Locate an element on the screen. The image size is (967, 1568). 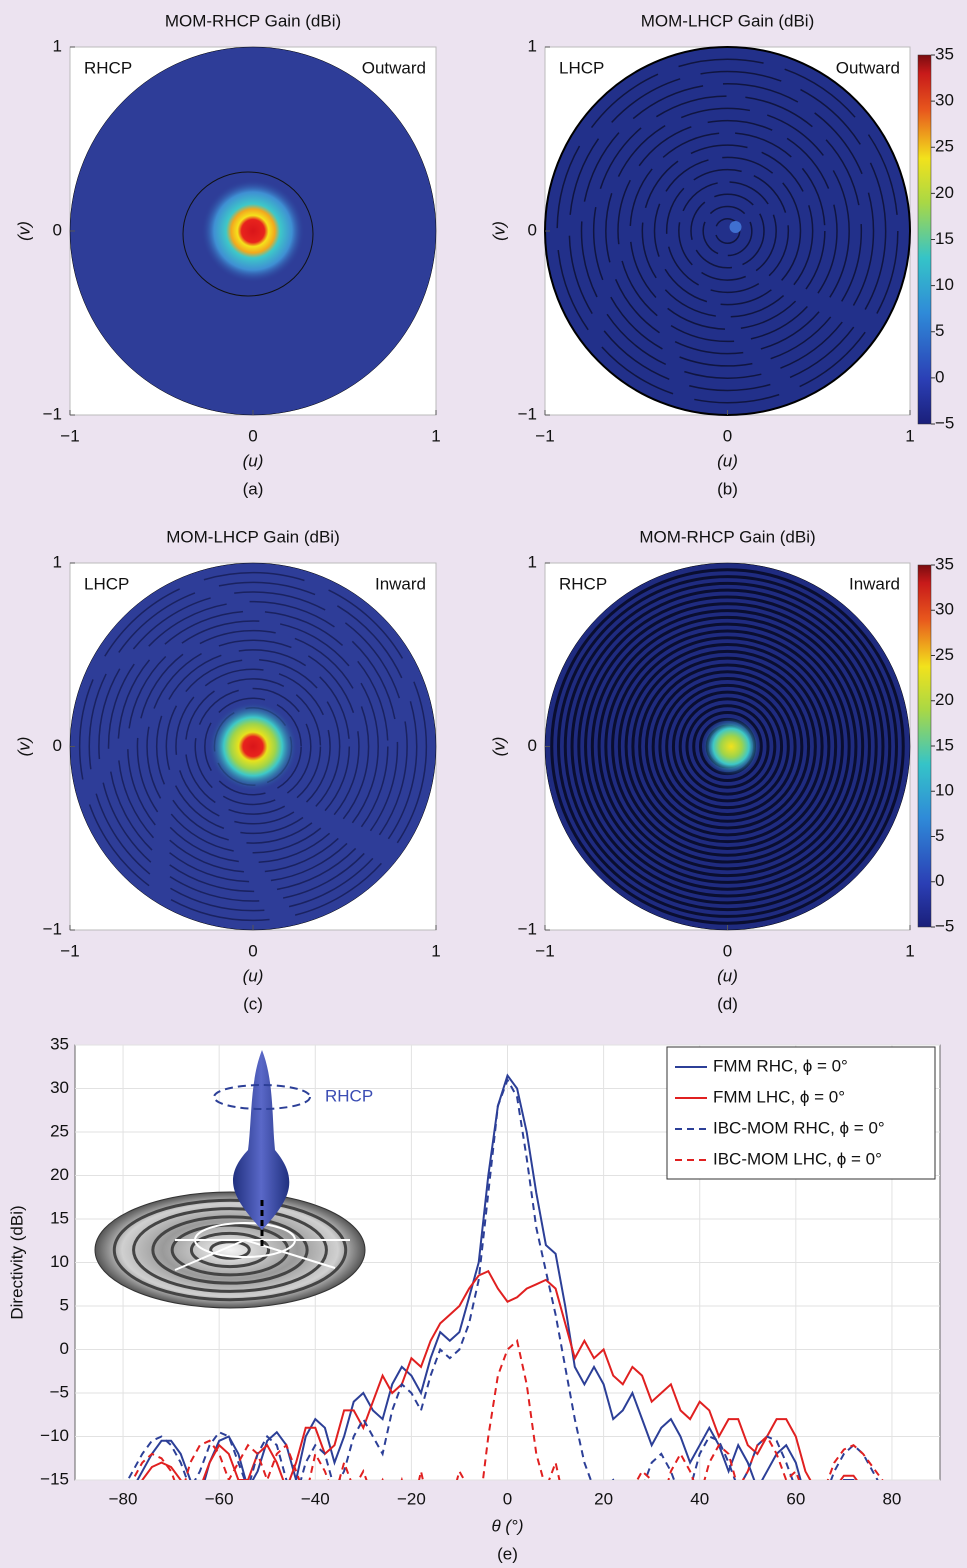
colorbar-tick-label: 35 is located at coordinates (944, 53).